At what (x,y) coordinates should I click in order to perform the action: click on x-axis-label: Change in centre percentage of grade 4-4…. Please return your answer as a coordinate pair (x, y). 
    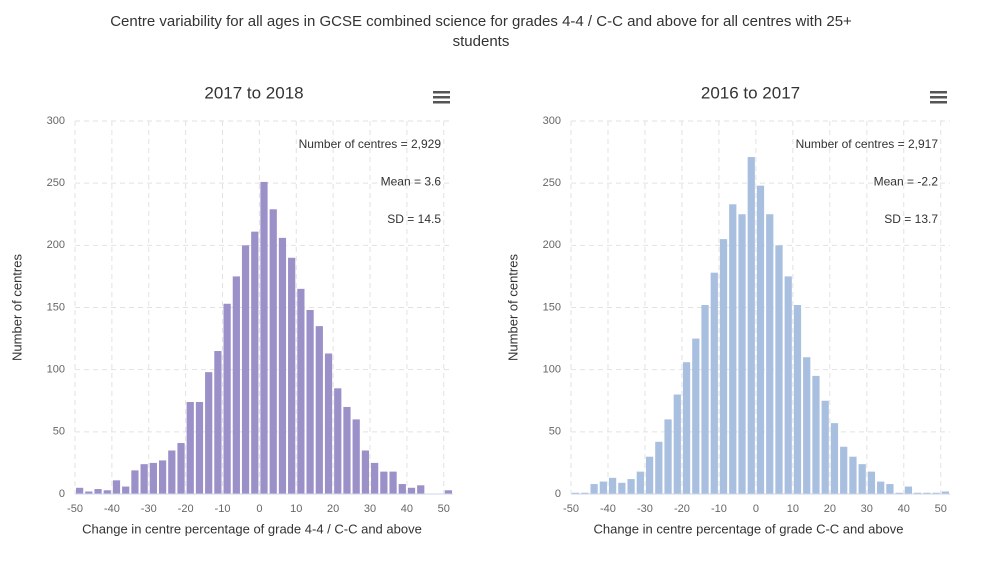
    Looking at the image, I should click on (252, 528).